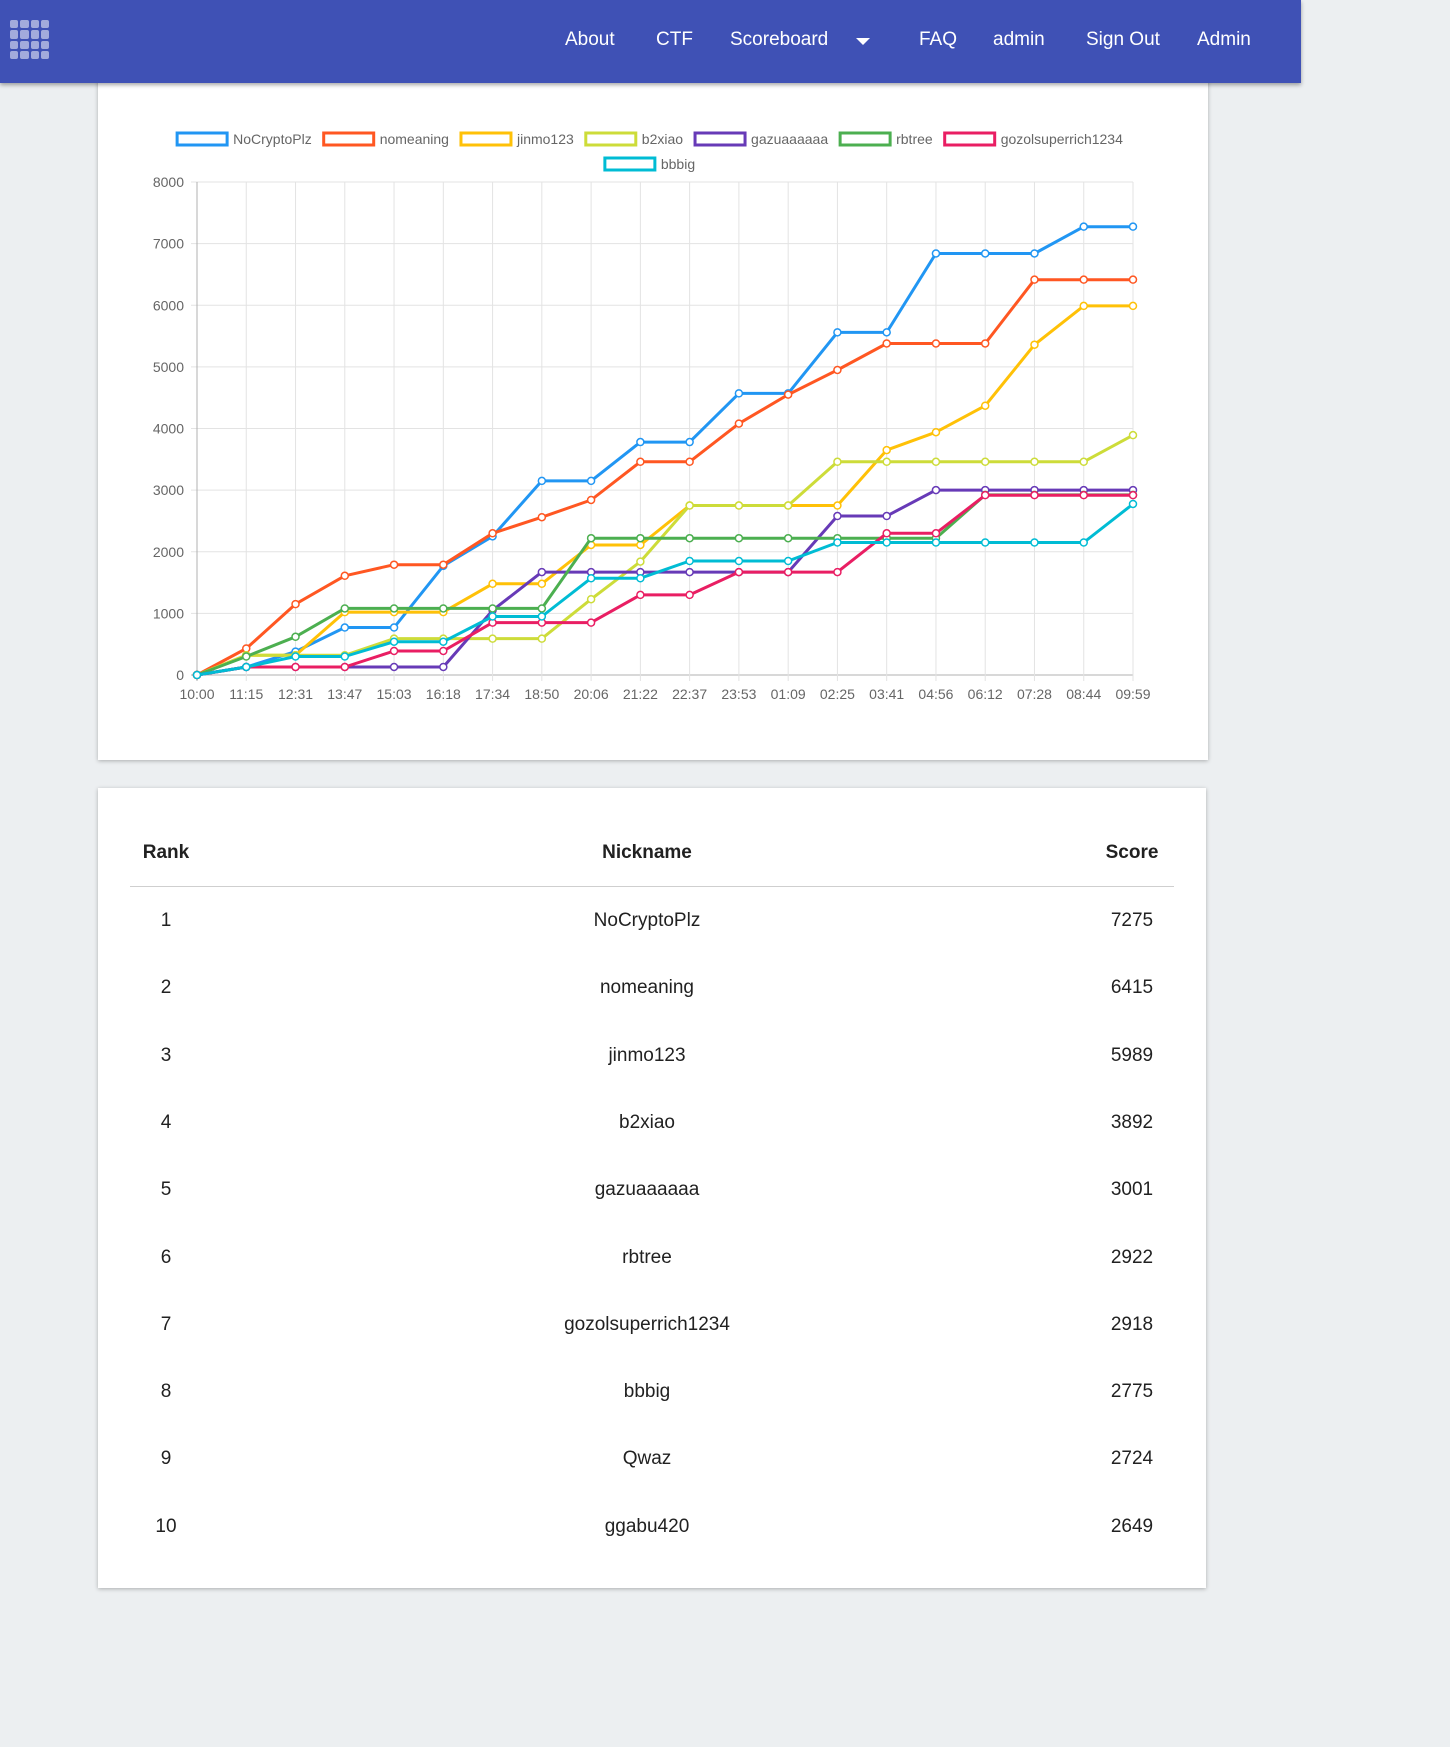 This screenshot has height=1747, width=1450. I want to click on x-tick-label: 09:59, so click(1132, 694).